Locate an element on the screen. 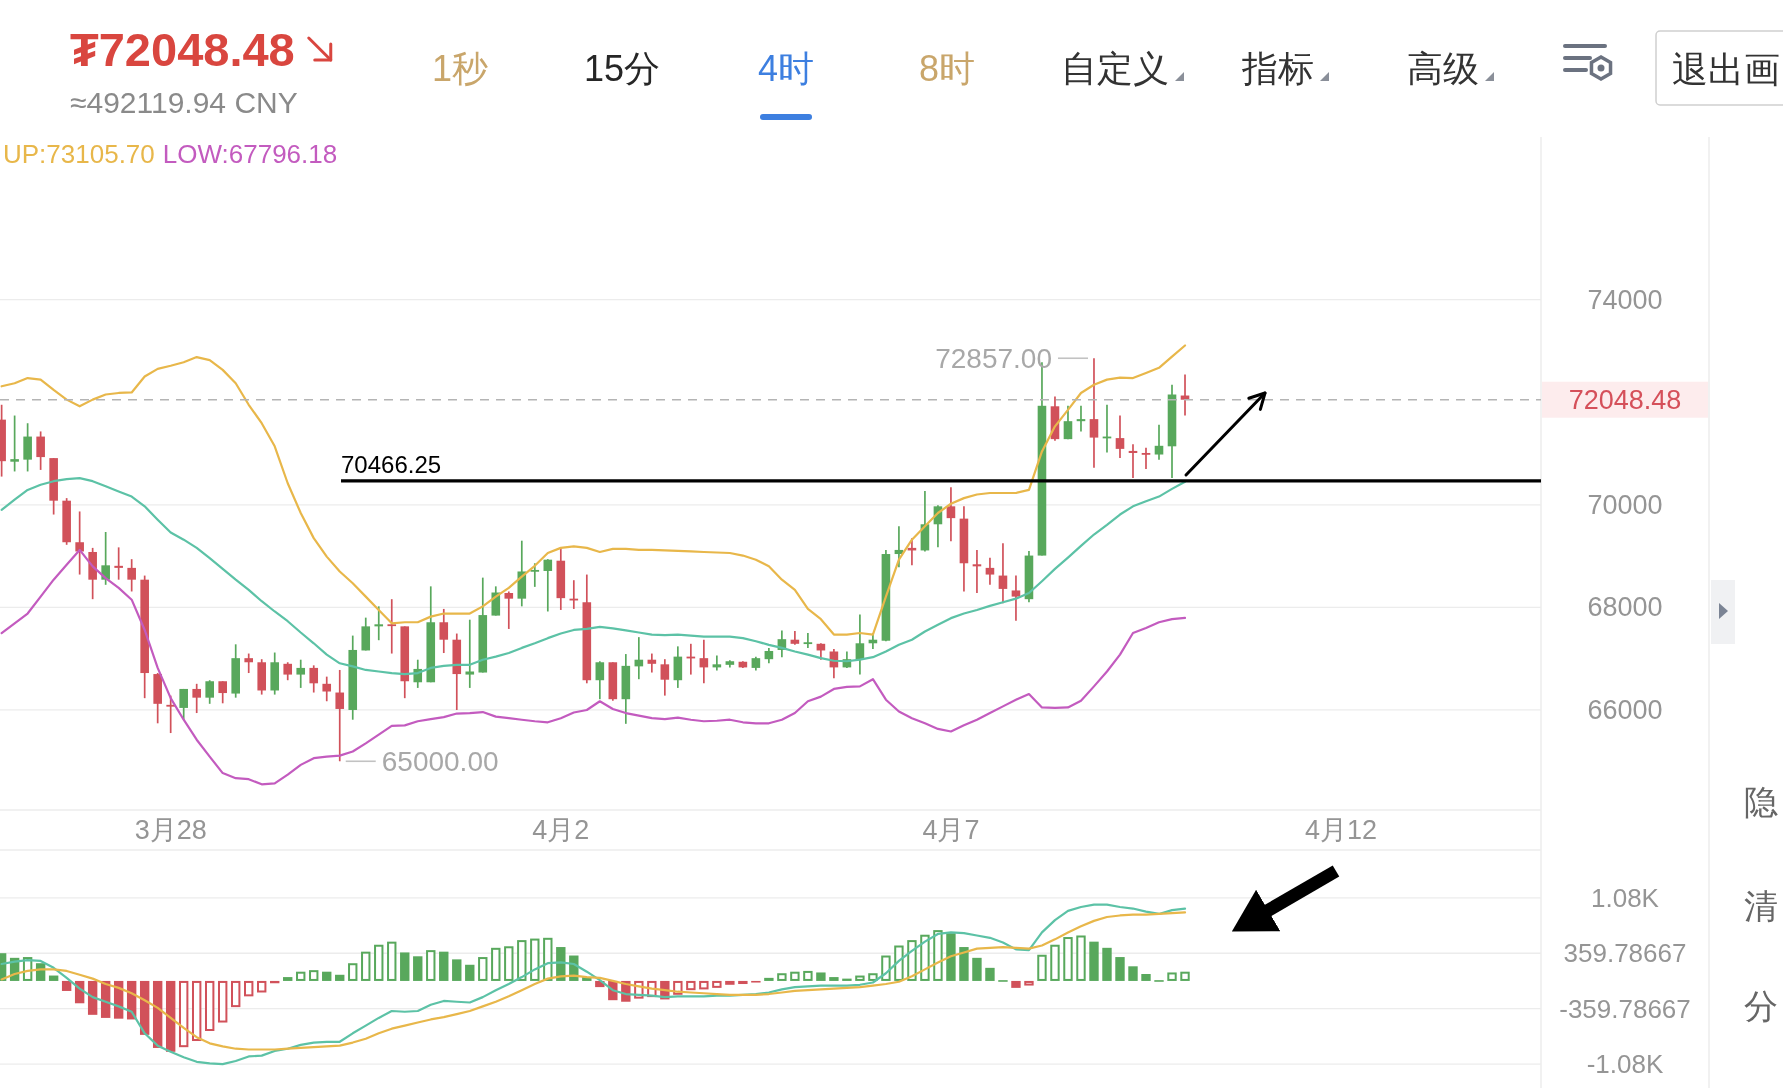 The image size is (1783, 1088). ref-line-label: 70466.25 is located at coordinates (391, 464).